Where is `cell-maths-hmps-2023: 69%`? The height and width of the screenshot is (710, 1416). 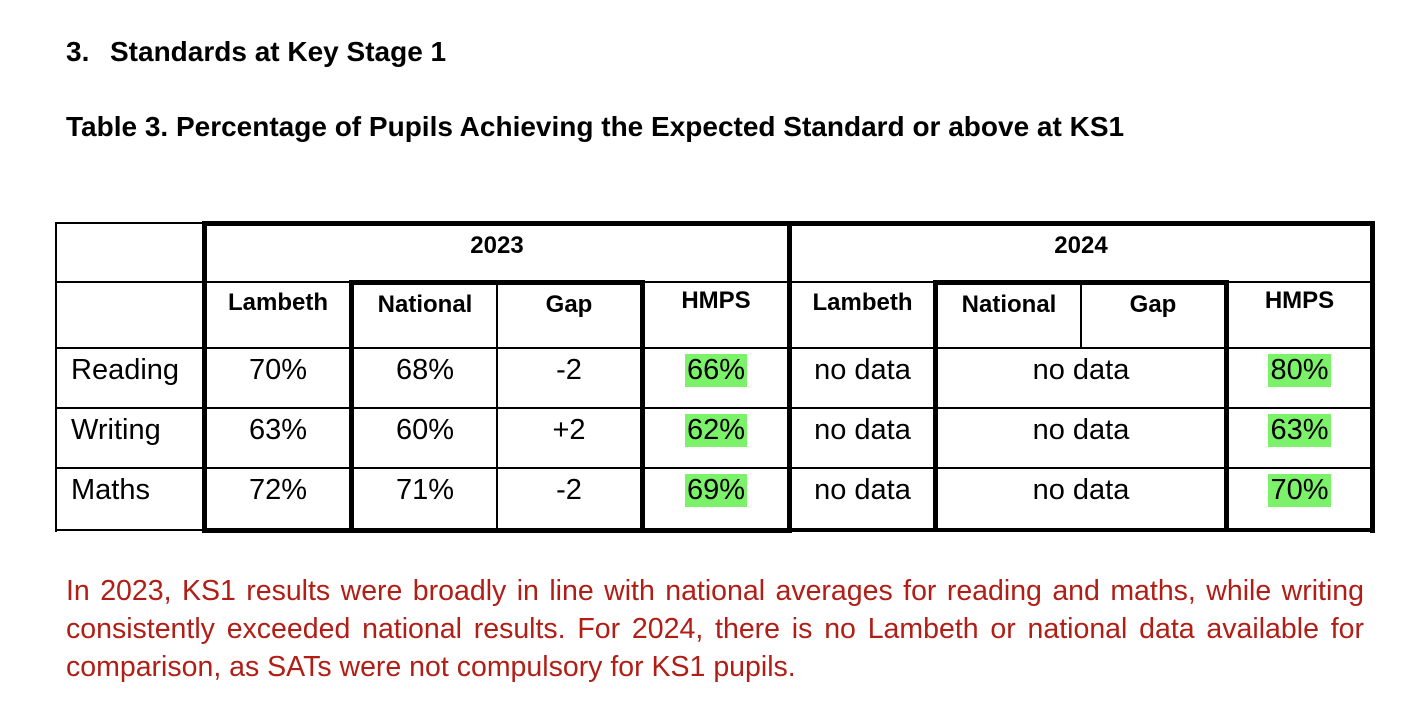
cell-maths-hmps-2023: 69% is located at coordinates (716, 490).